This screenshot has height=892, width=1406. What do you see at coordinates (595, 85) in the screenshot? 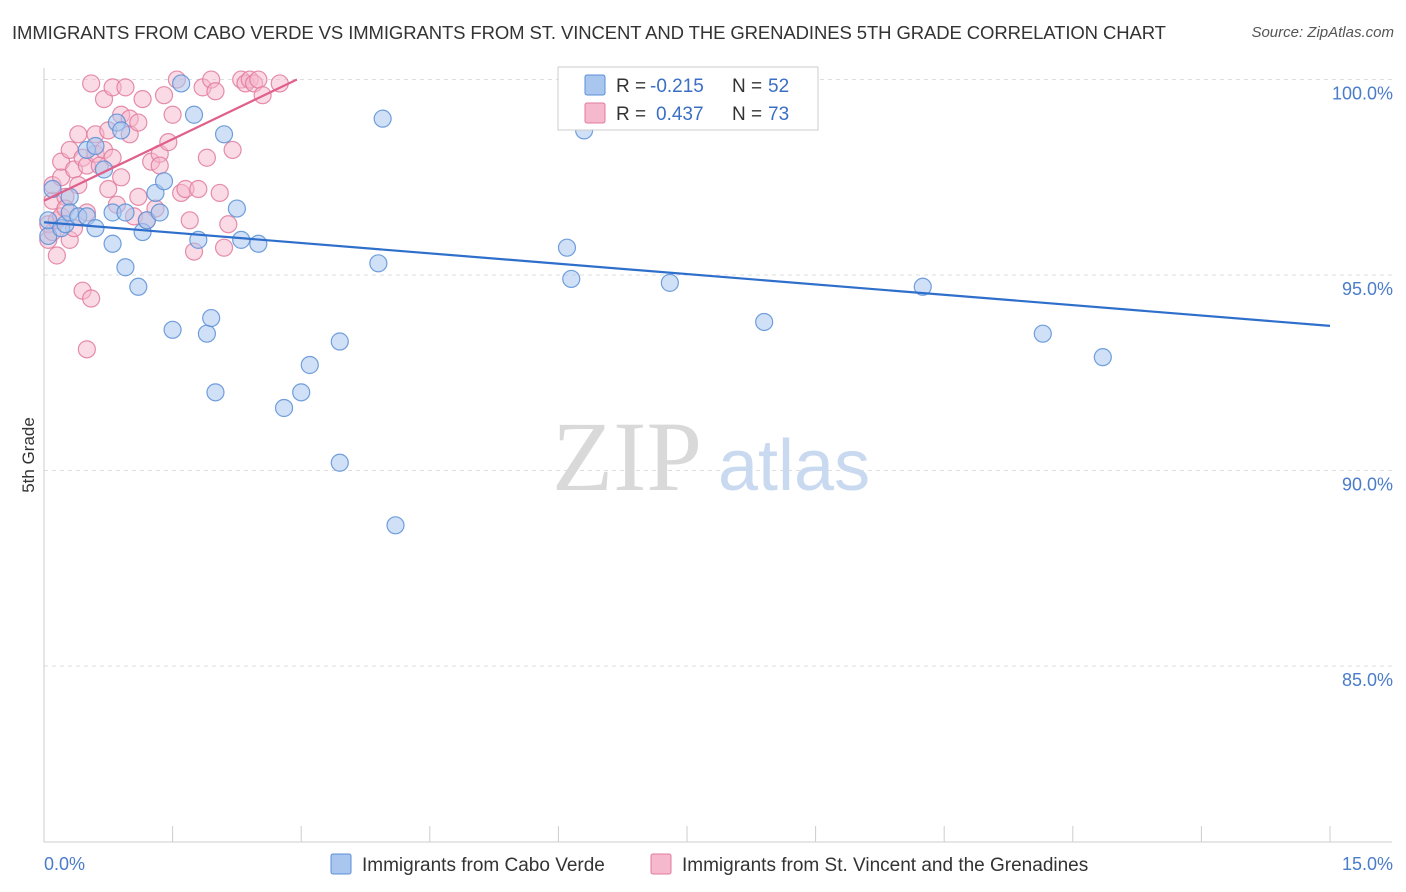
I see `legend-swatch-cabo-verde` at bounding box center [595, 85].